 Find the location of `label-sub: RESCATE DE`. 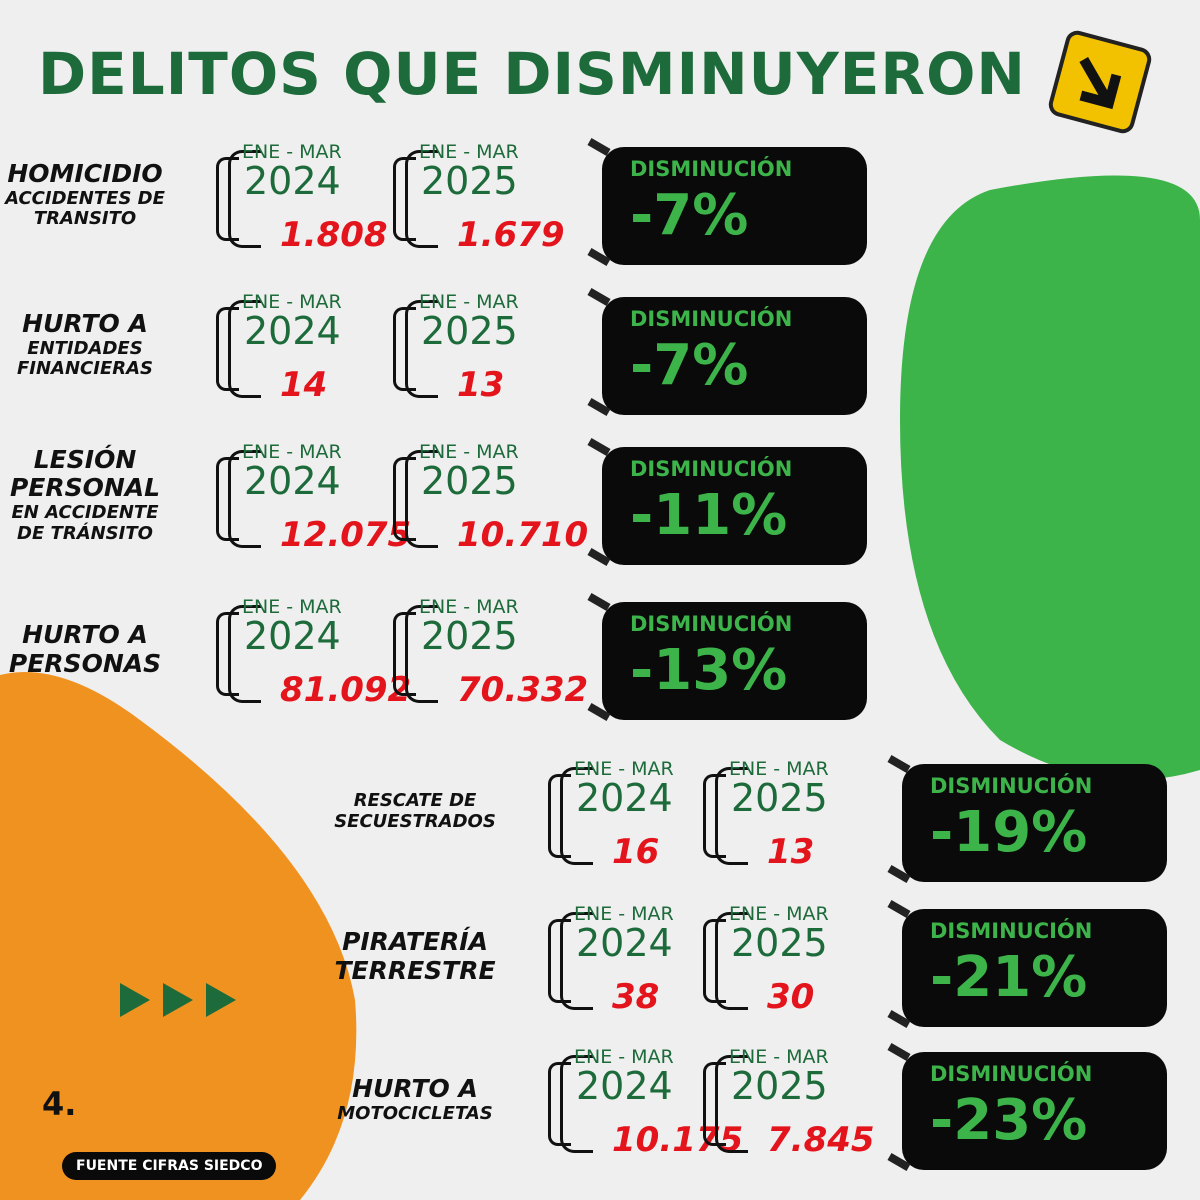

label-sub: RESCATE DE is located at coordinates (415, 801).